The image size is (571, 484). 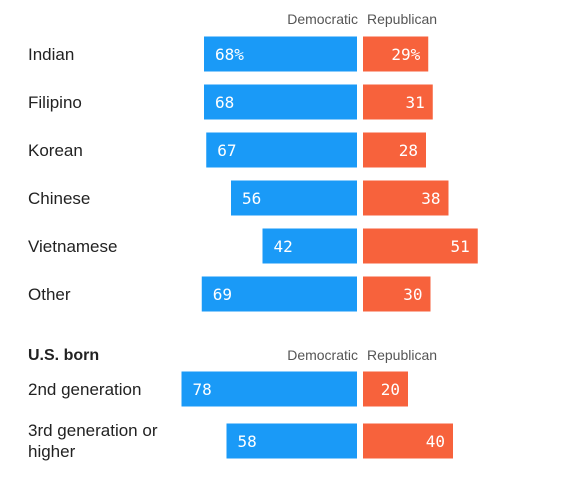 What do you see at coordinates (281, 150) in the screenshot?
I see `bar-democratic-korean` at bounding box center [281, 150].